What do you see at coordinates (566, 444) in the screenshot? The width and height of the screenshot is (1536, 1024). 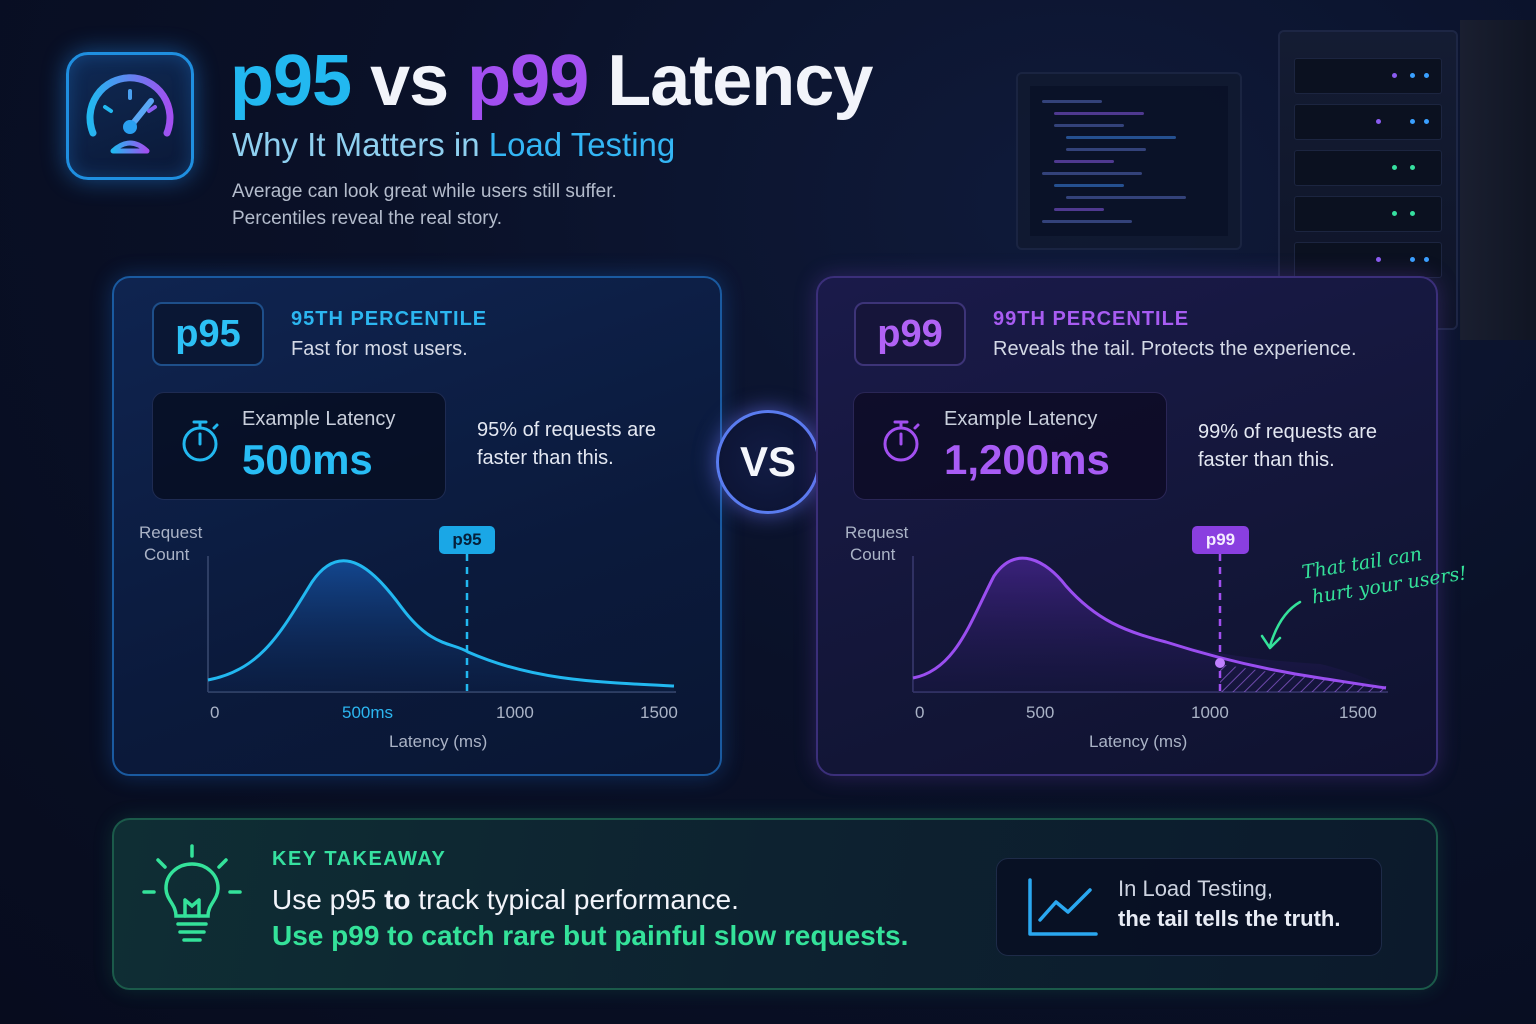 I see `p95-note: 95% of requests are faster than this.` at bounding box center [566, 444].